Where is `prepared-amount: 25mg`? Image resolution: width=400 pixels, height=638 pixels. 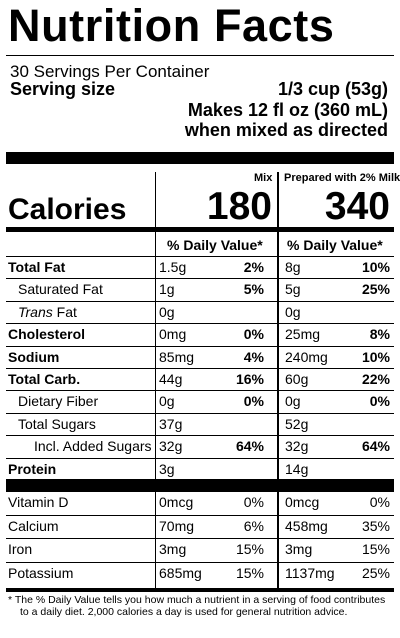
prepared-amount: 25mg is located at coordinates (303, 334).